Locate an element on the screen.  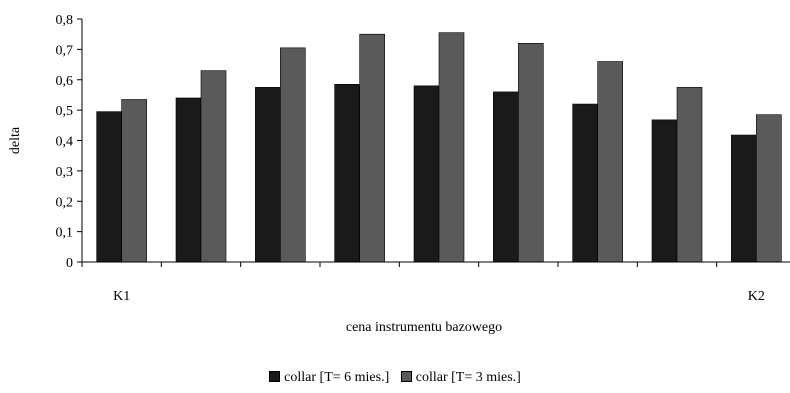
y-tick-label: 0,5 is located at coordinates (65, 111).